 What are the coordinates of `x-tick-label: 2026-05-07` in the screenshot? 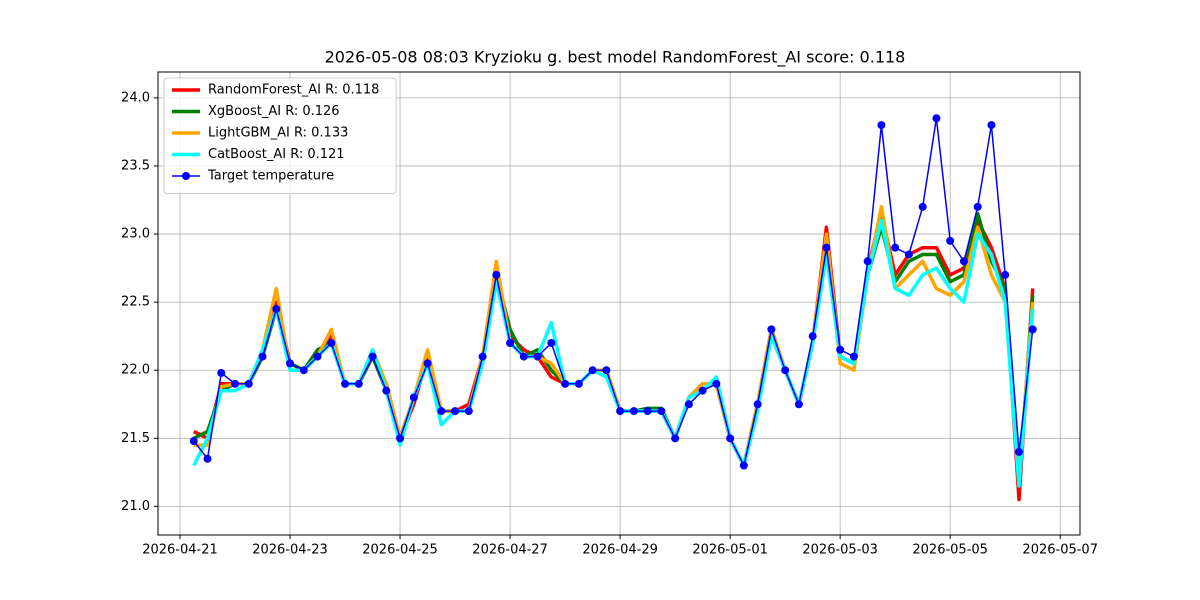 It's located at (1060, 550).